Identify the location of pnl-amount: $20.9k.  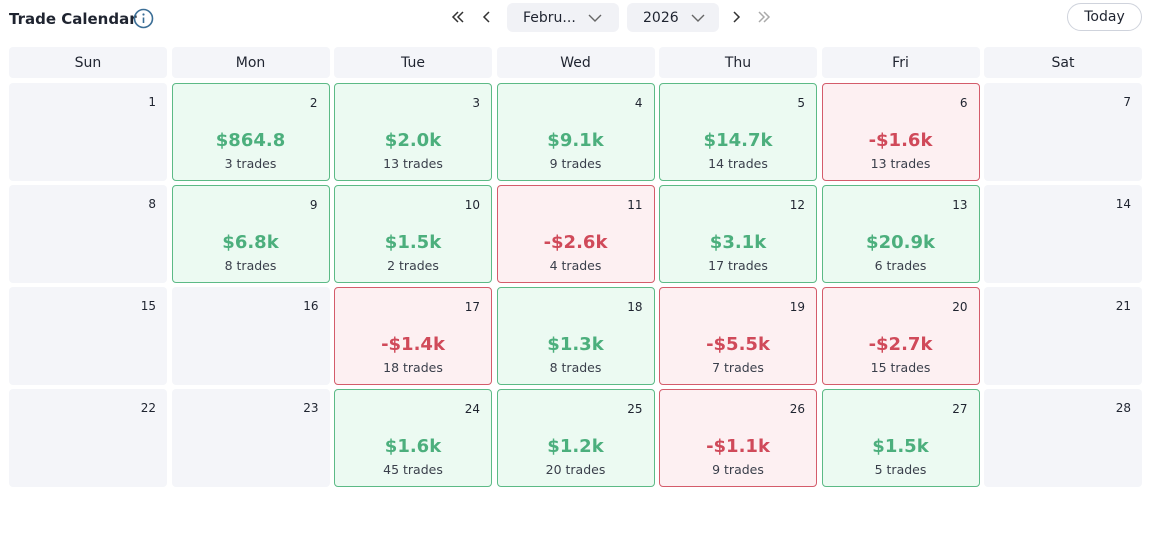
(900, 242).